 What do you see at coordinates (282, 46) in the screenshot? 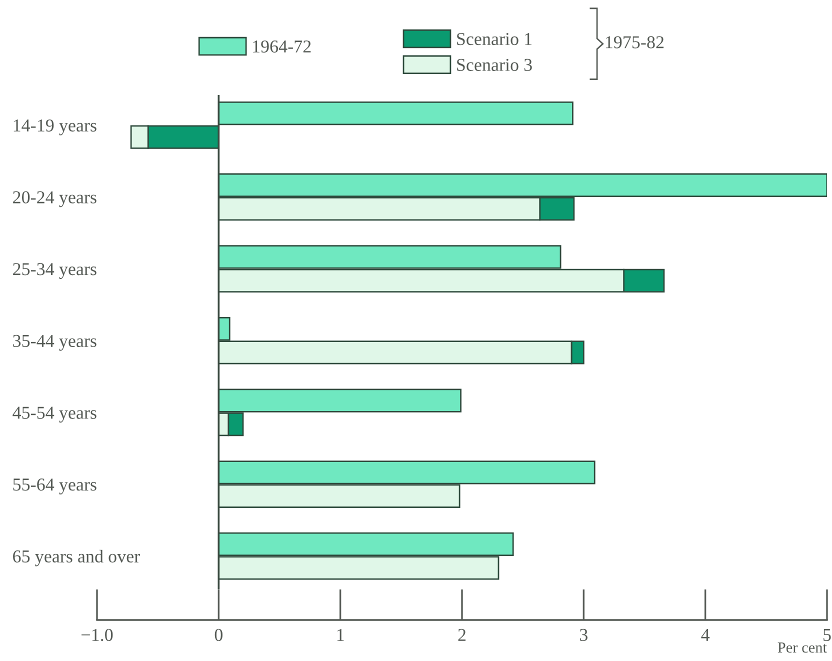
I see `legend-label: 1964-72` at bounding box center [282, 46].